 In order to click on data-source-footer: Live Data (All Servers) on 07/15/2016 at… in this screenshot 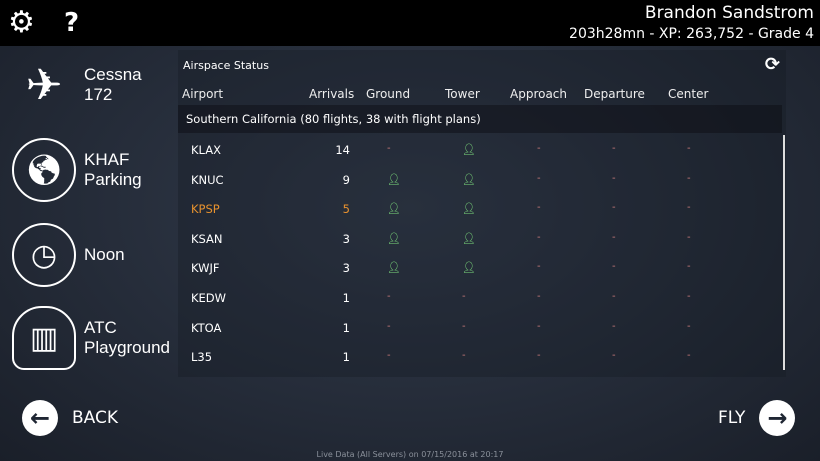, I will do `click(410, 454)`.